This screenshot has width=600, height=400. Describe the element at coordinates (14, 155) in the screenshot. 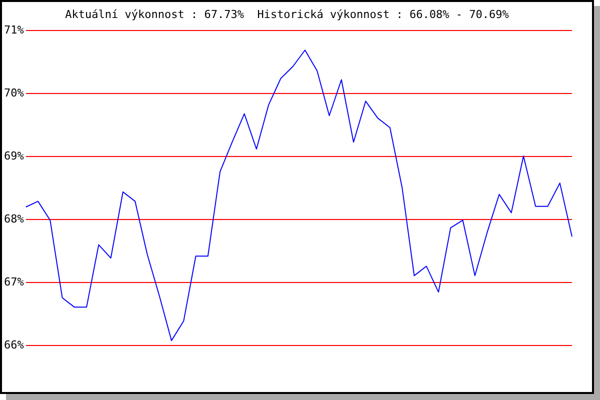

I see `y-tick-label: 69%` at that location.